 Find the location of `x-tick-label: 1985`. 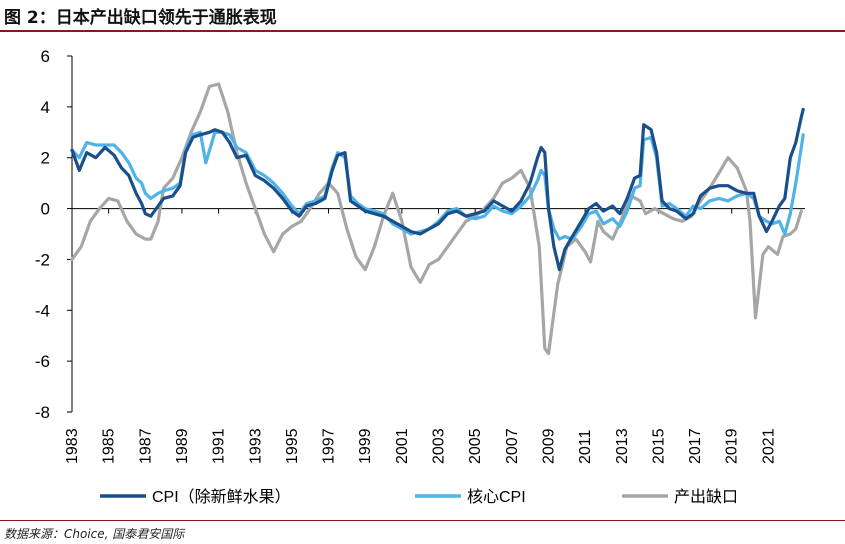

x-tick-label: 1985 is located at coordinates (109, 446).